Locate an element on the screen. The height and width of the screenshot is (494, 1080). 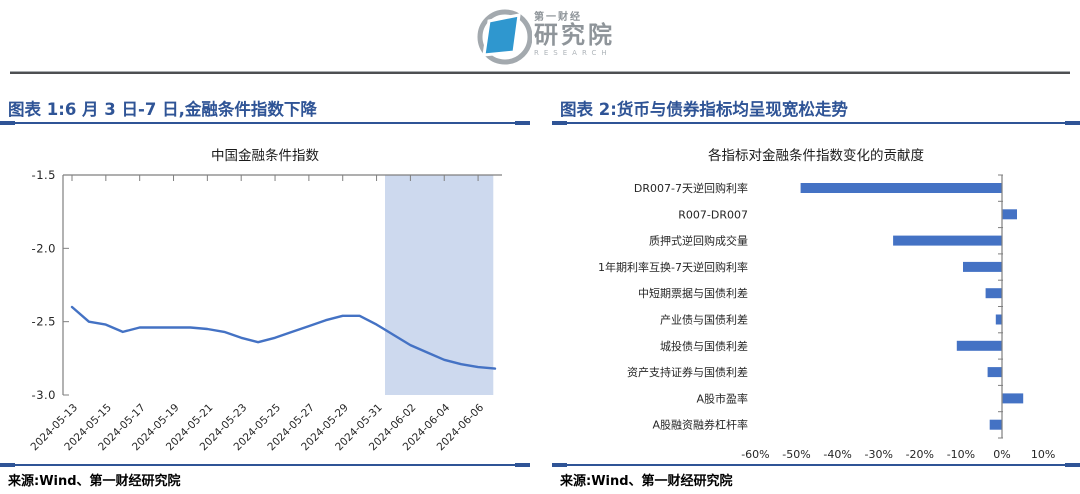
bar-category-label: 中短期票据与国债利差 is located at coordinates (693, 293).